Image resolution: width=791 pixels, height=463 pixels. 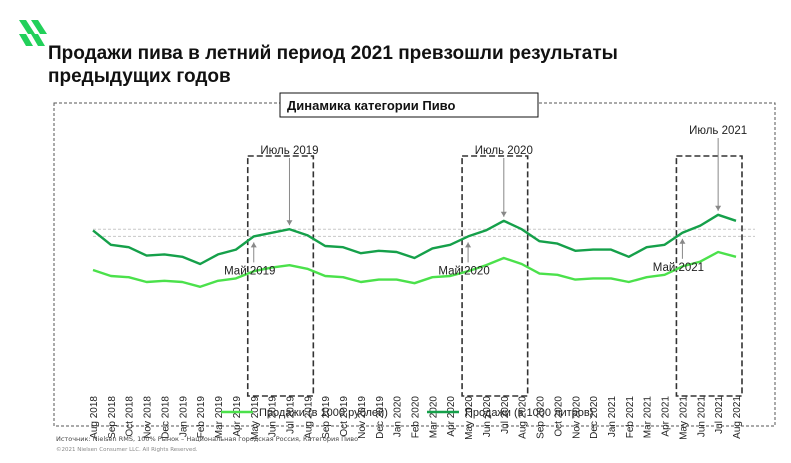 What do you see at coordinates (130, 416) in the screenshot?
I see `x-tick-label: Oct 2018` at bounding box center [130, 416].